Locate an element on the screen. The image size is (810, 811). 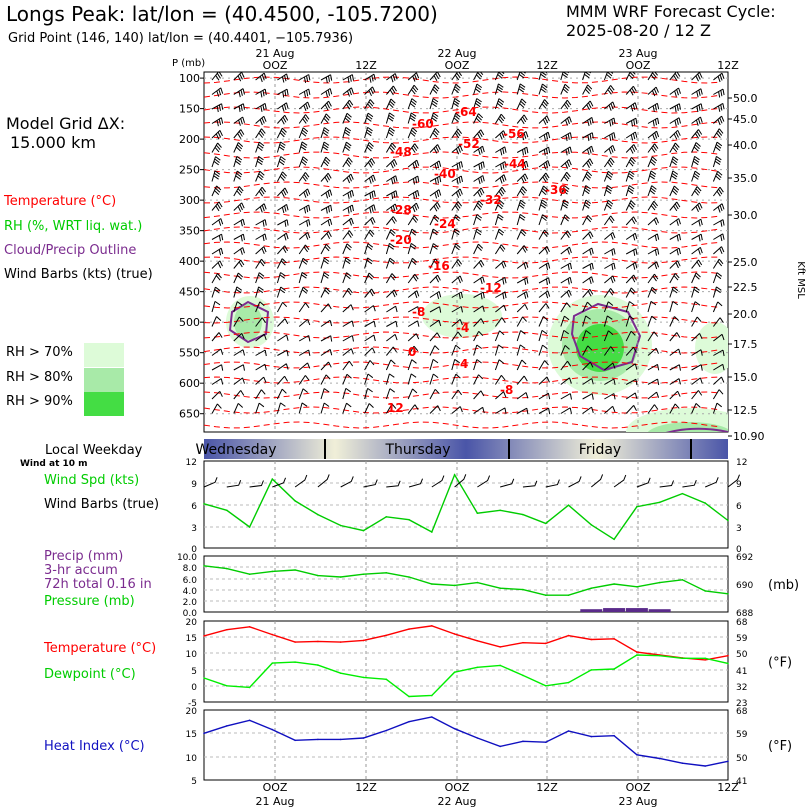
legend-rh80-swatch is located at coordinates (104, 380).